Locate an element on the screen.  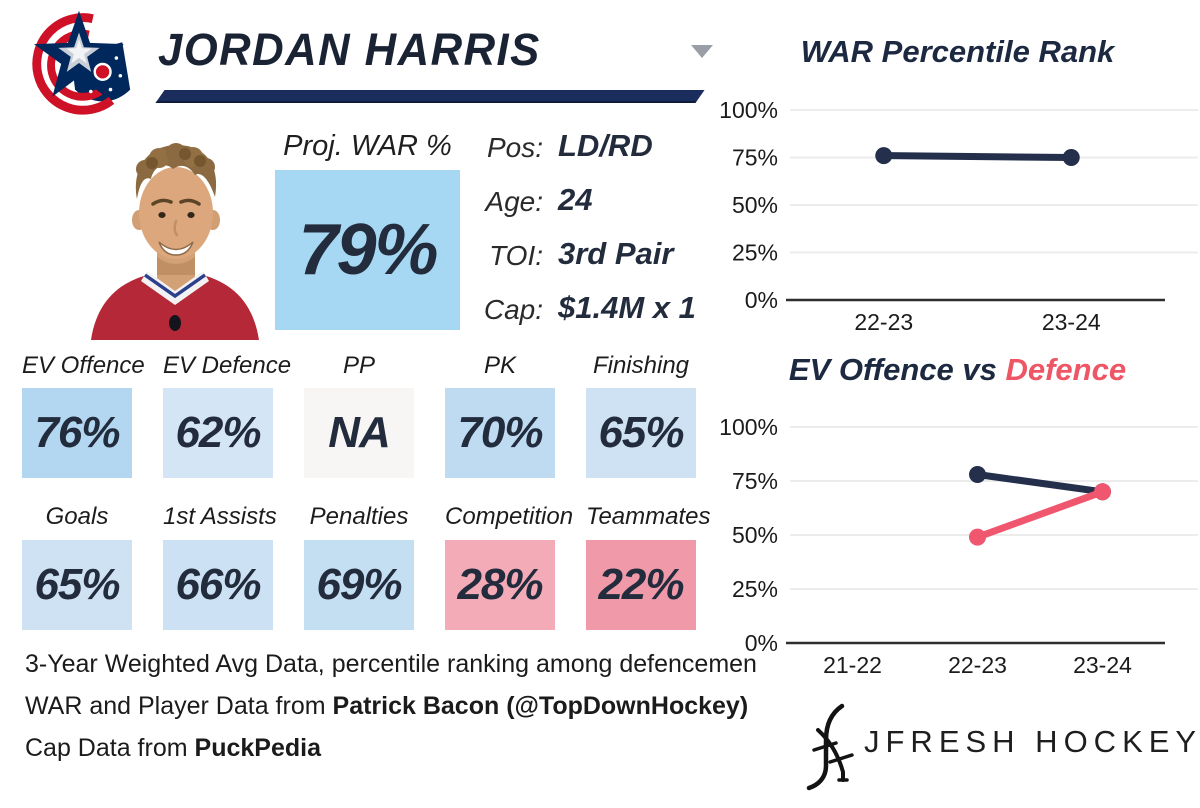
stat-value: 22% is located at coordinates (641, 584).